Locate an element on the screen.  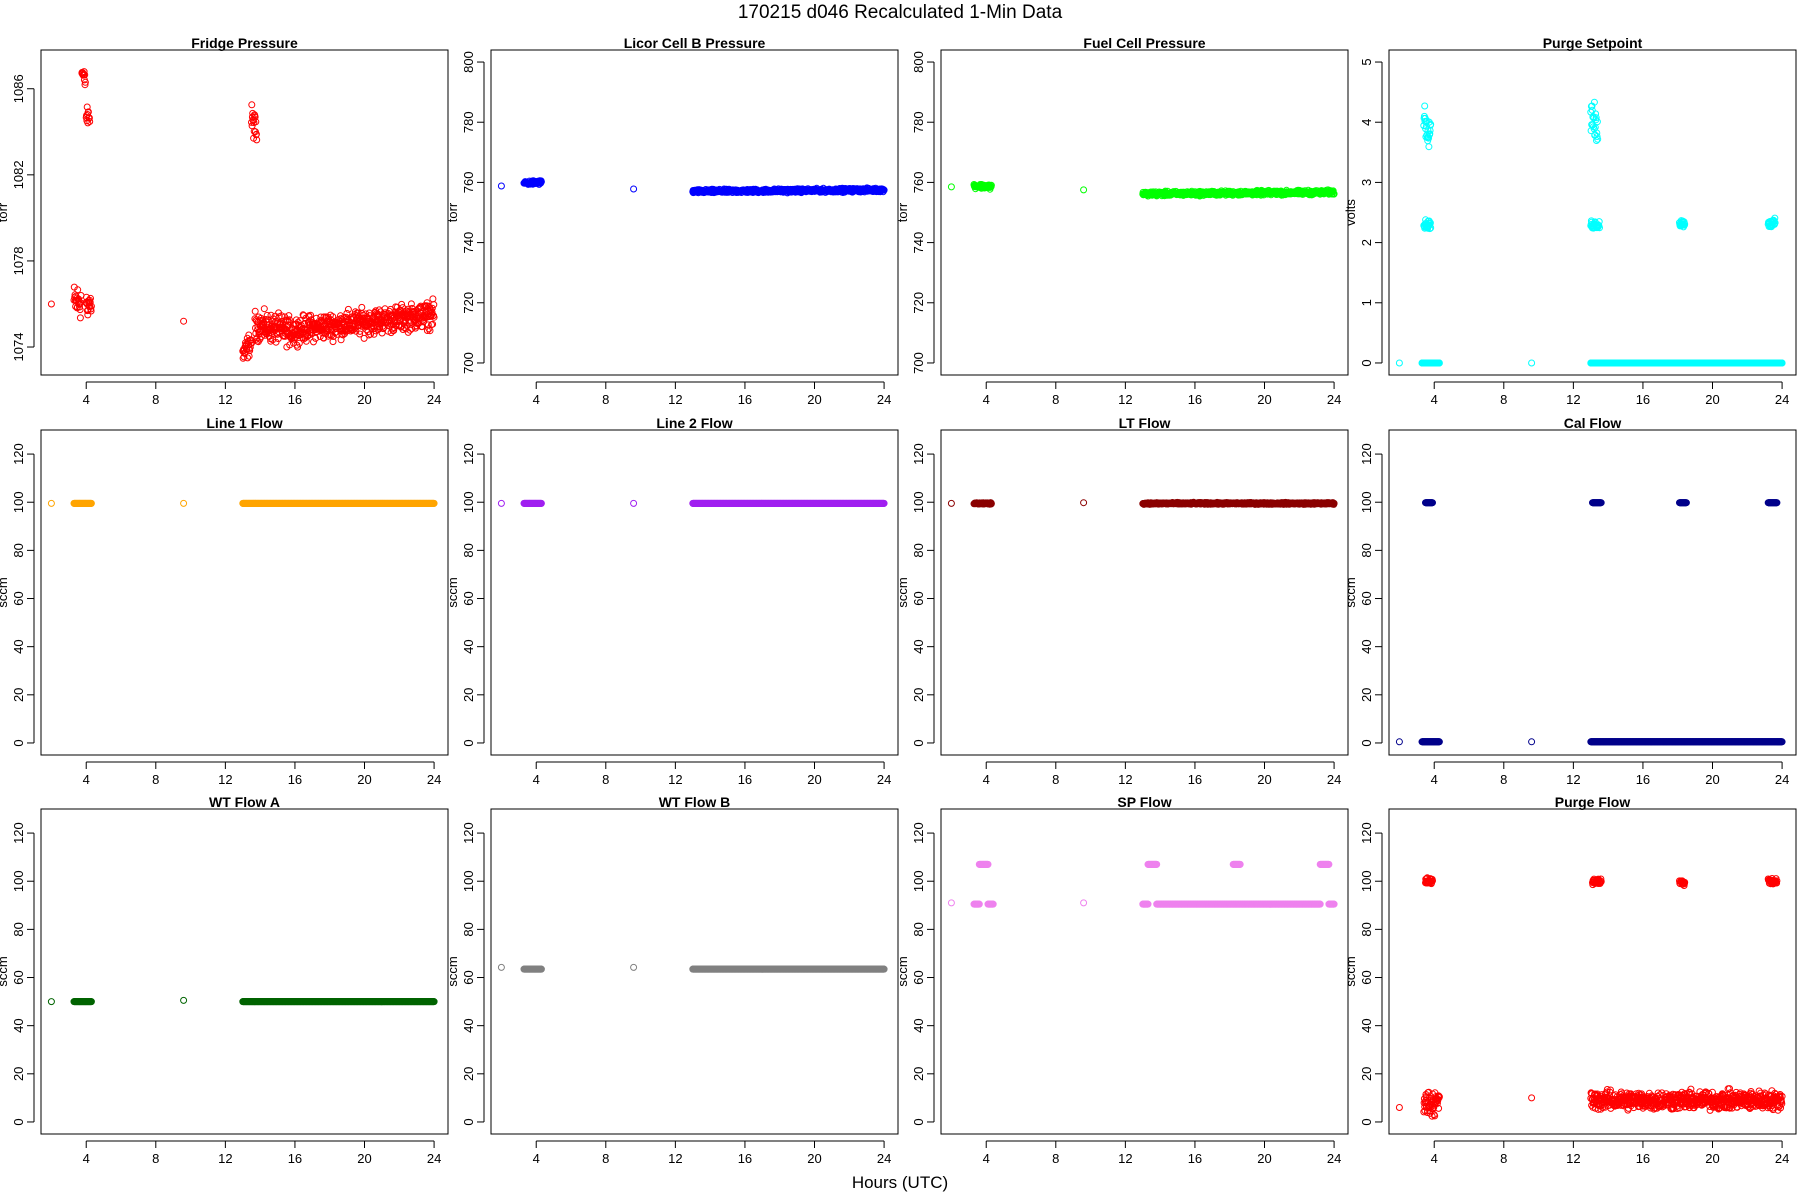
y-tick-label: 4 is located at coordinates (1366, 122).